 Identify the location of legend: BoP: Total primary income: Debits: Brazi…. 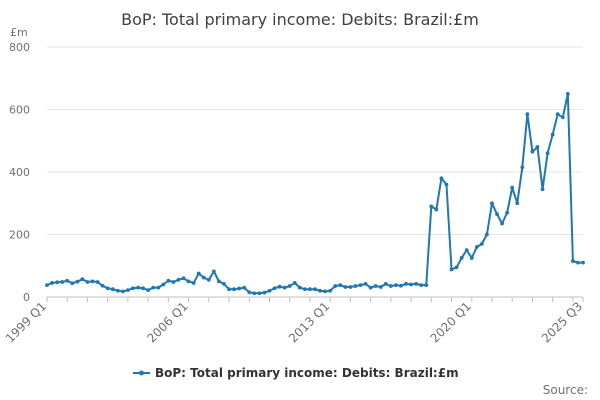
(296, 373).